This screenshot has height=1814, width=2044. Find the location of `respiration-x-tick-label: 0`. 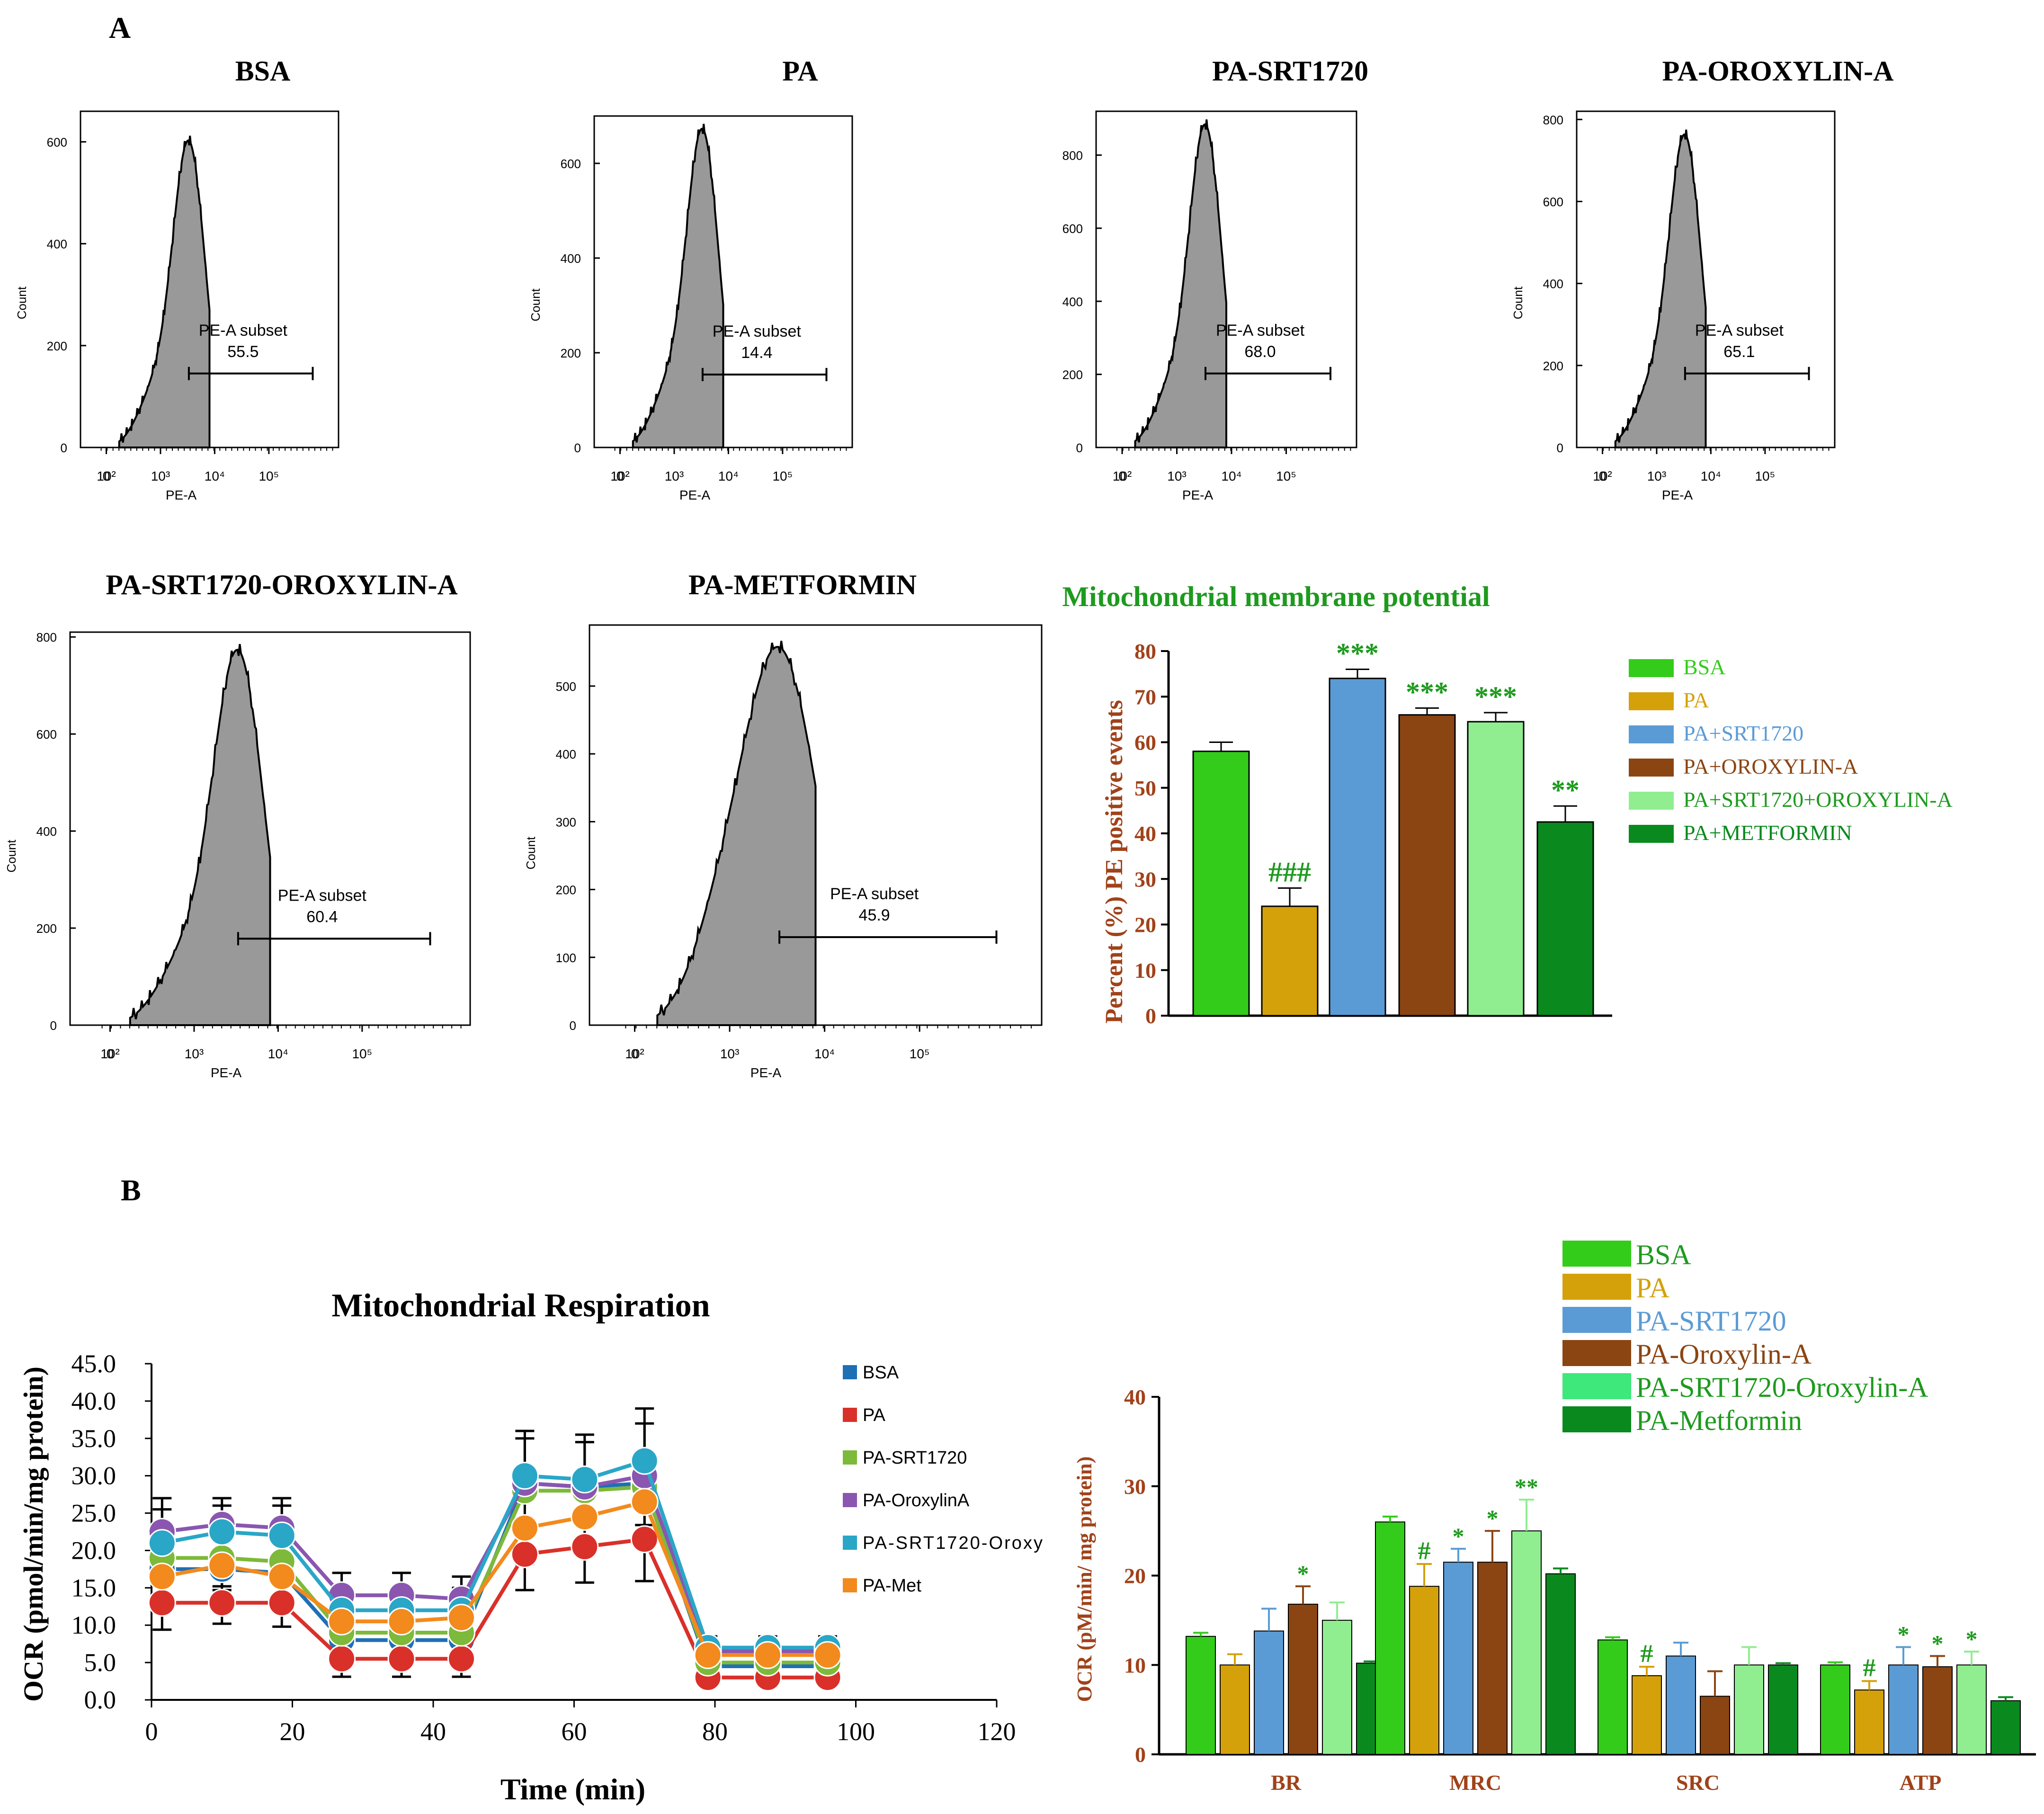

respiration-x-tick-label: 0 is located at coordinates (151, 1731).